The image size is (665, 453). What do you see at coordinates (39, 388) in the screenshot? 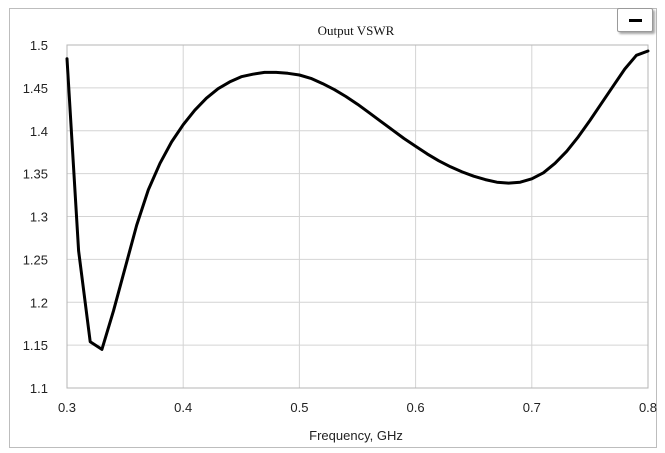
I see `y-tick-label-0: 1.1` at bounding box center [39, 388].